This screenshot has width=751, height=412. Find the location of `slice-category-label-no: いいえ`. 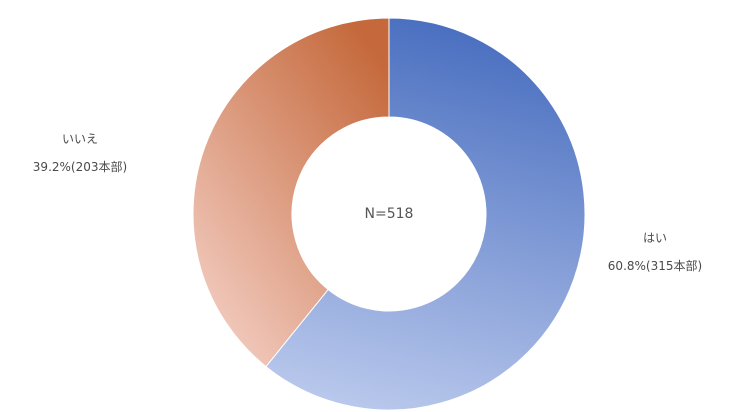

slice-category-label-no: いいえ is located at coordinates (80, 139).